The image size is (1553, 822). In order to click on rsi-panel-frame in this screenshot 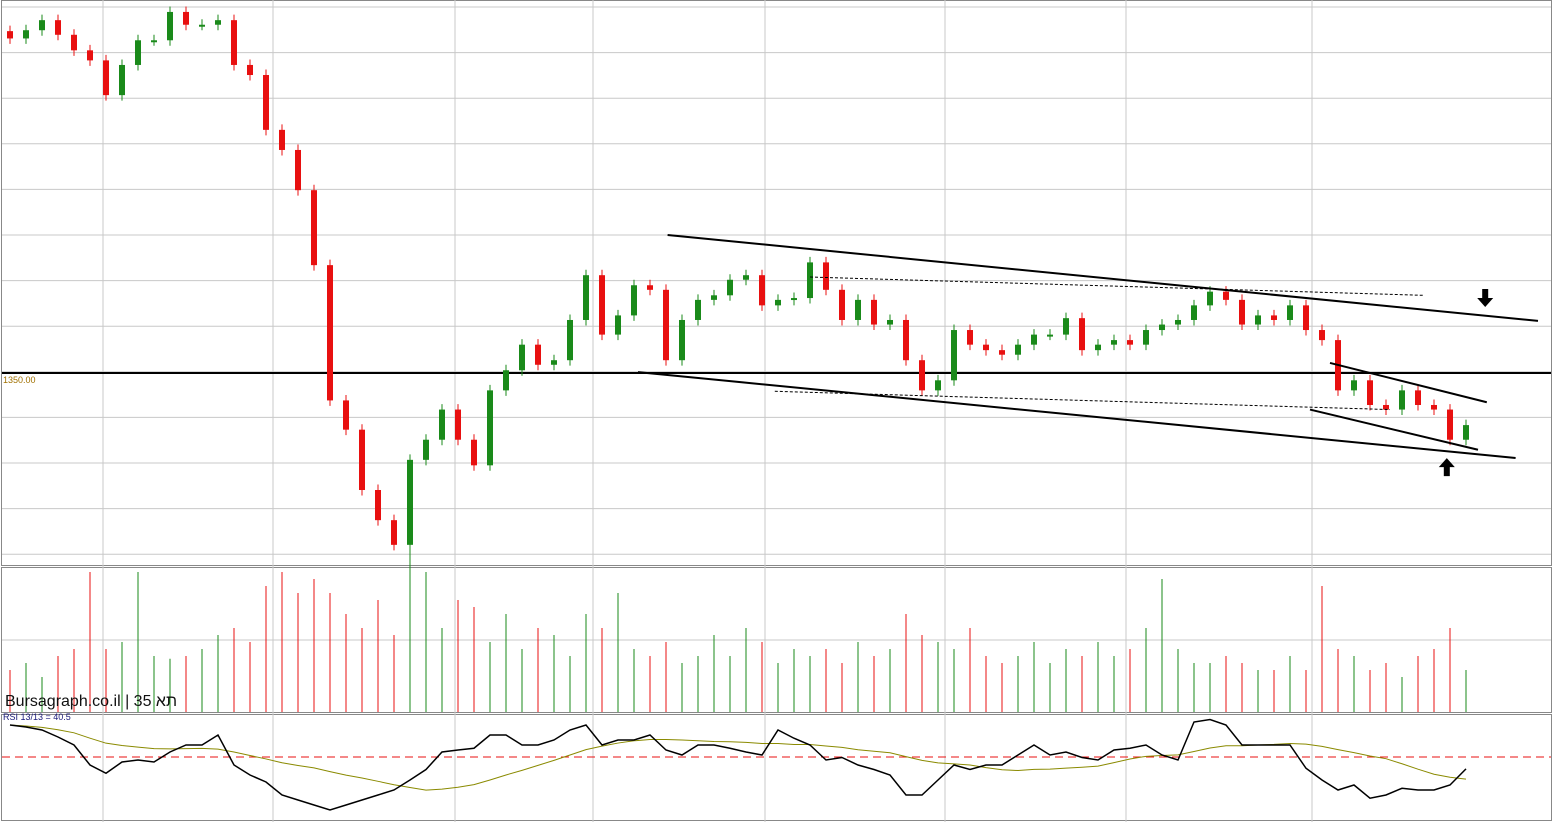, I will do `click(776, 767)`.